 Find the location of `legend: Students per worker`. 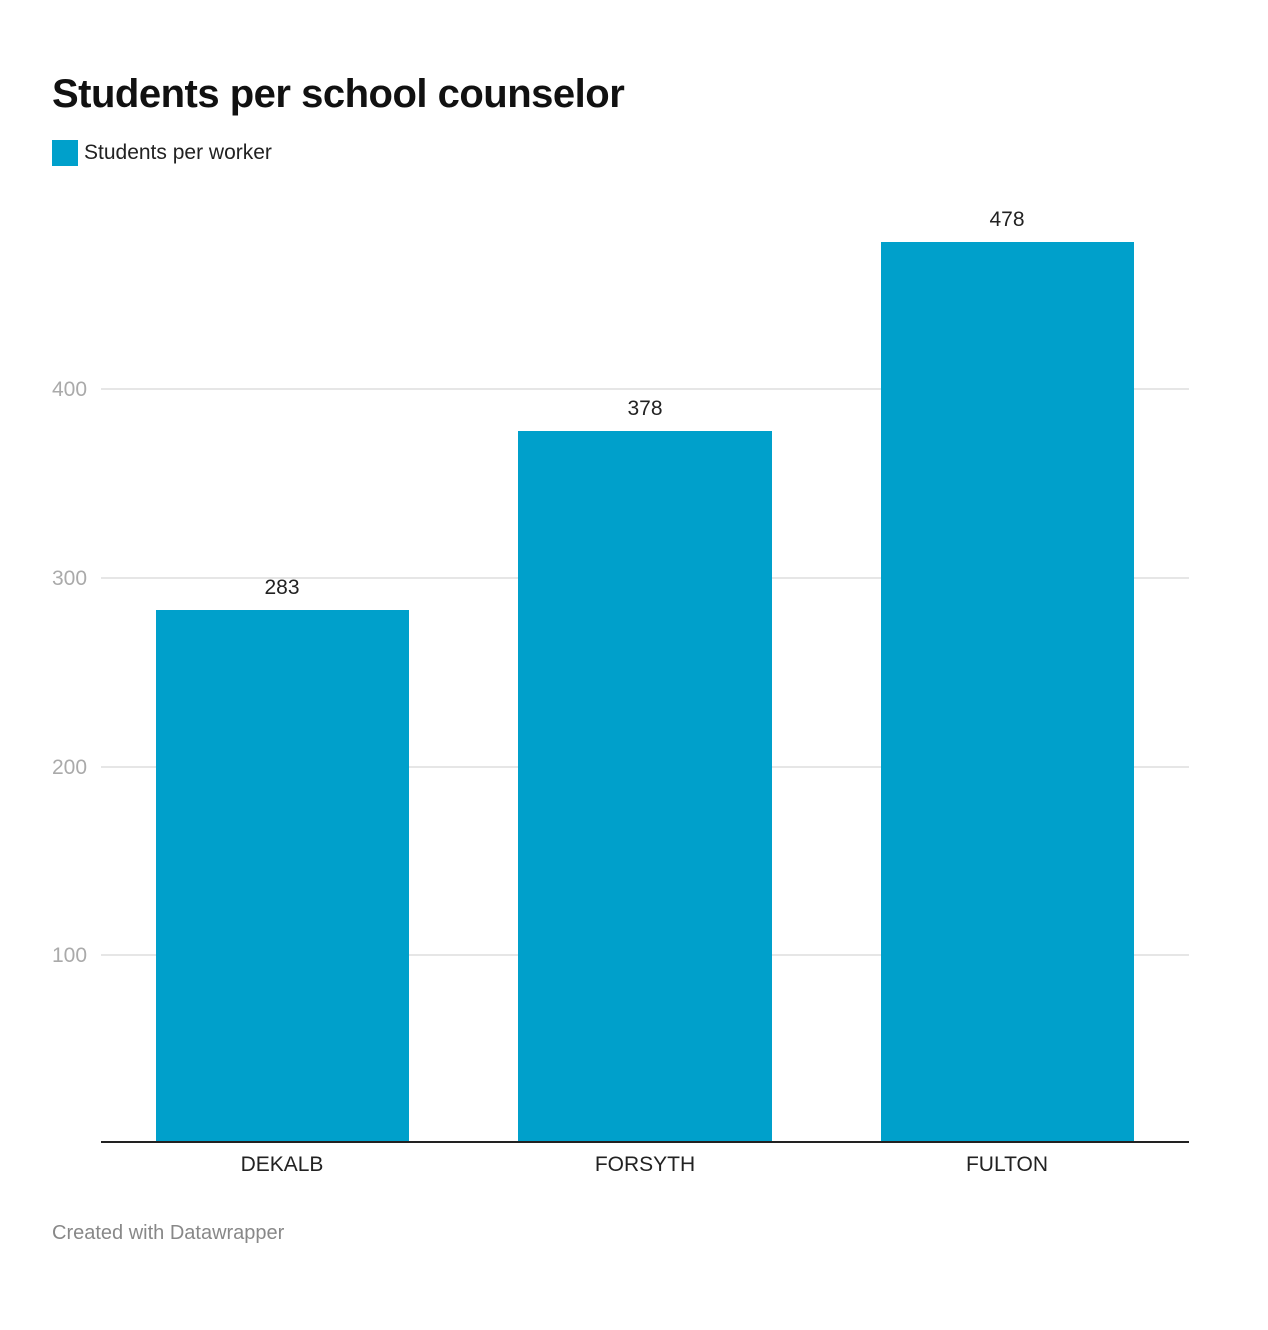

legend: Students per worker is located at coordinates (162, 153).